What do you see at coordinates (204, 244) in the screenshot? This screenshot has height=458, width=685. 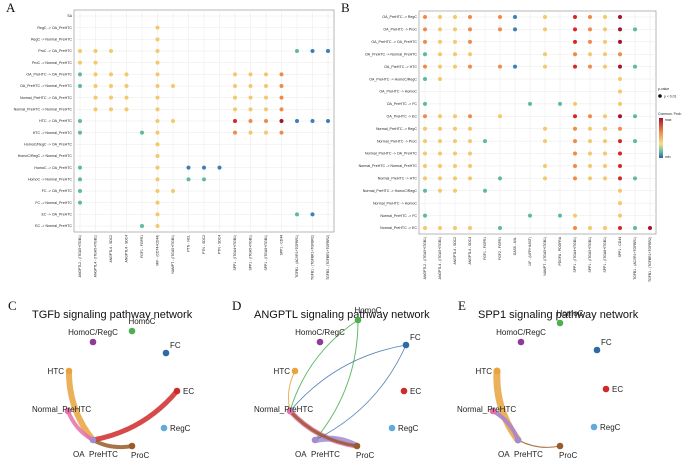 I see `x-tick-label: PTN - SDC2` at bounding box center [204, 244].